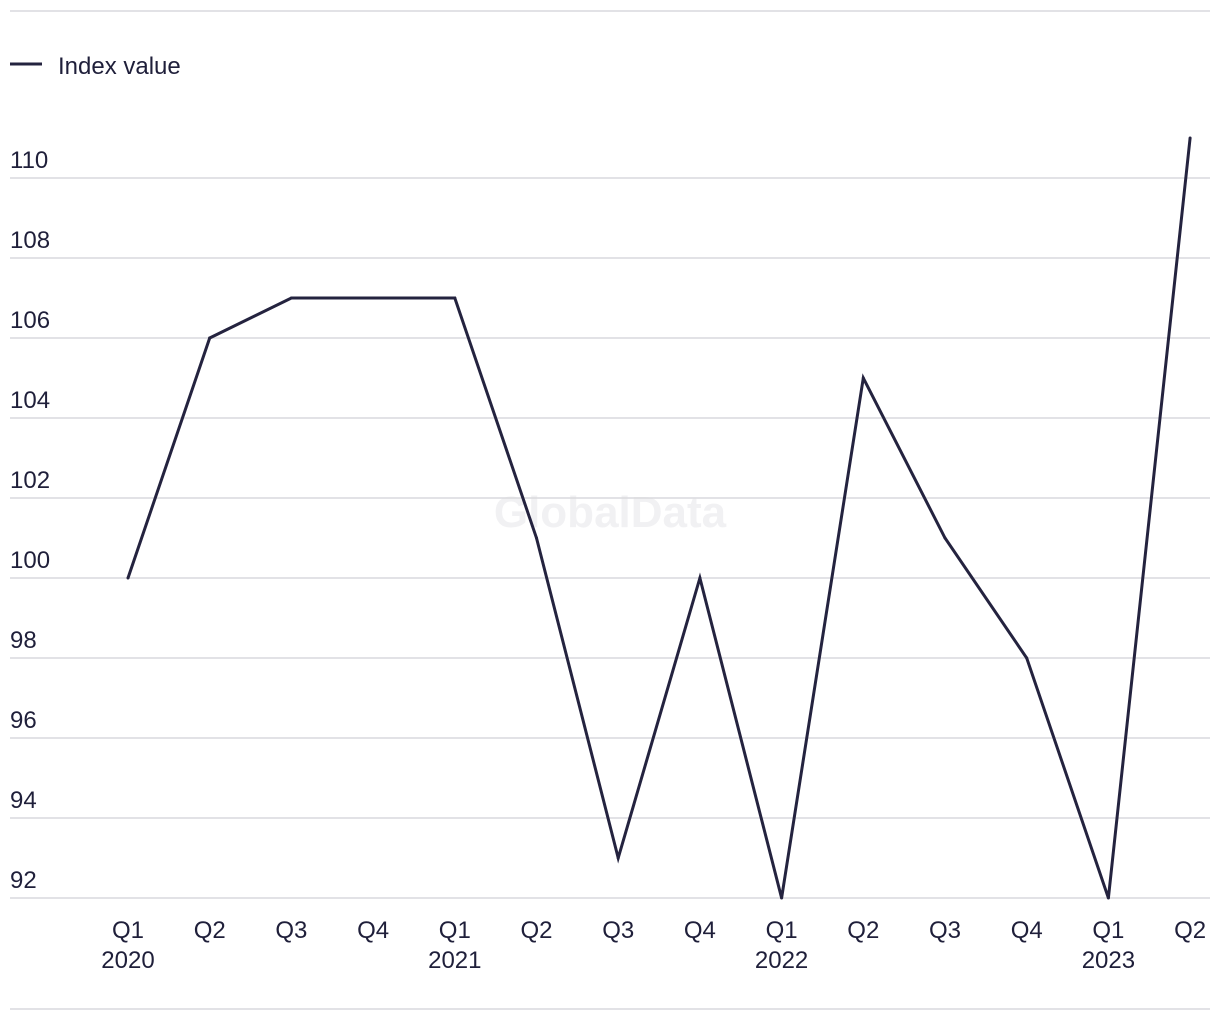 This screenshot has height=1020, width=1220. I want to click on y-axis-ticks: 92 94 96 98 100 102 104 106 108 110, so click(30, 520).